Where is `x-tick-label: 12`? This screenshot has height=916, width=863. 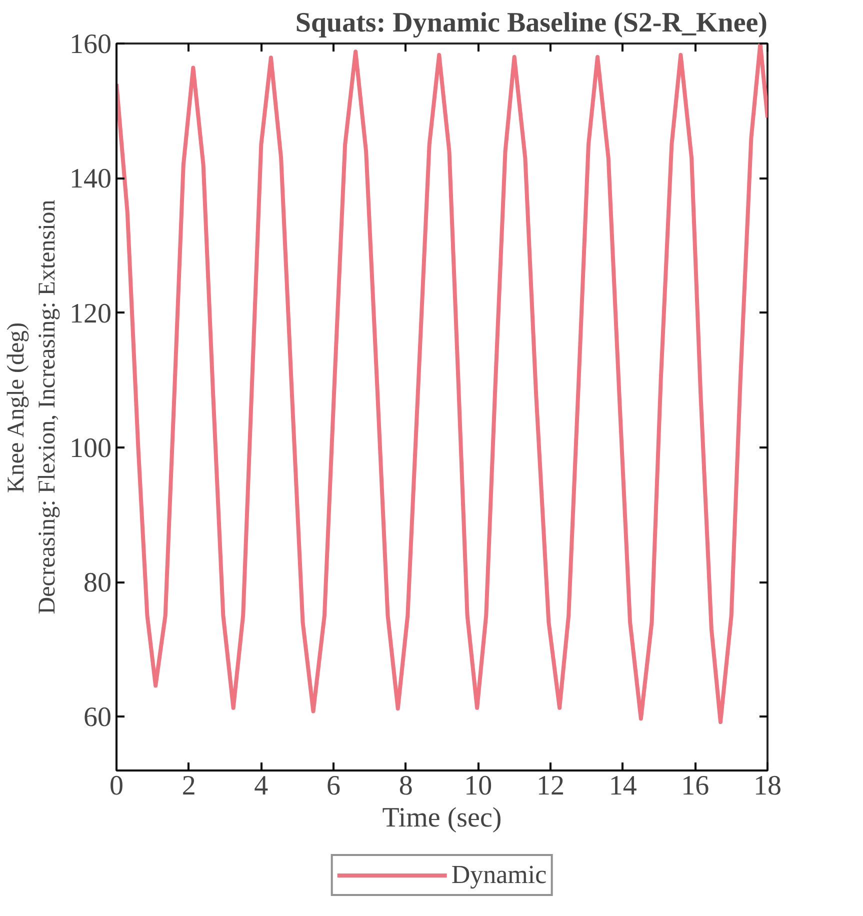
x-tick-label: 12 is located at coordinates (550, 786).